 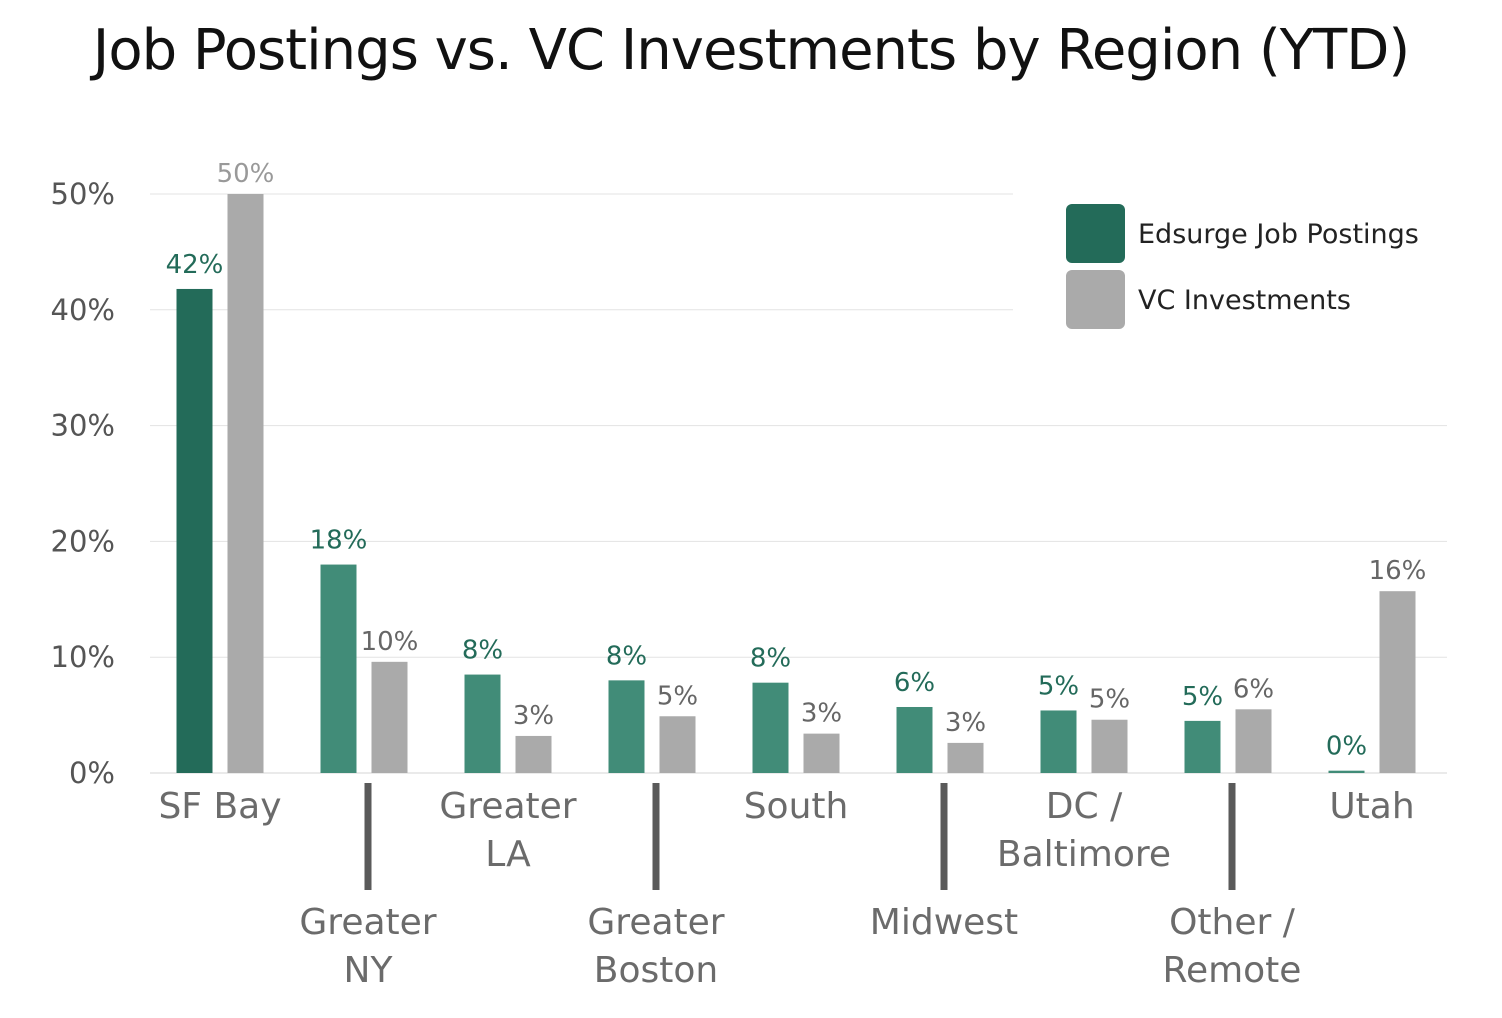 I want to click on y-tick-label: 50%, so click(x=83, y=194).